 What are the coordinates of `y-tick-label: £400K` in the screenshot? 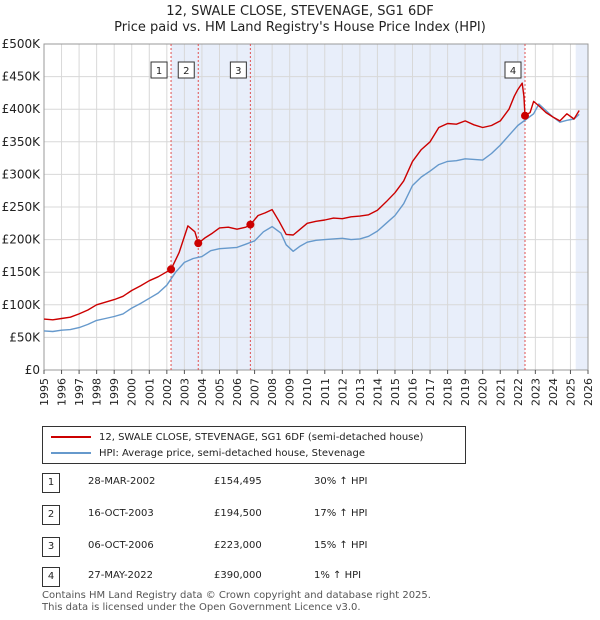 It's located at (22, 109).